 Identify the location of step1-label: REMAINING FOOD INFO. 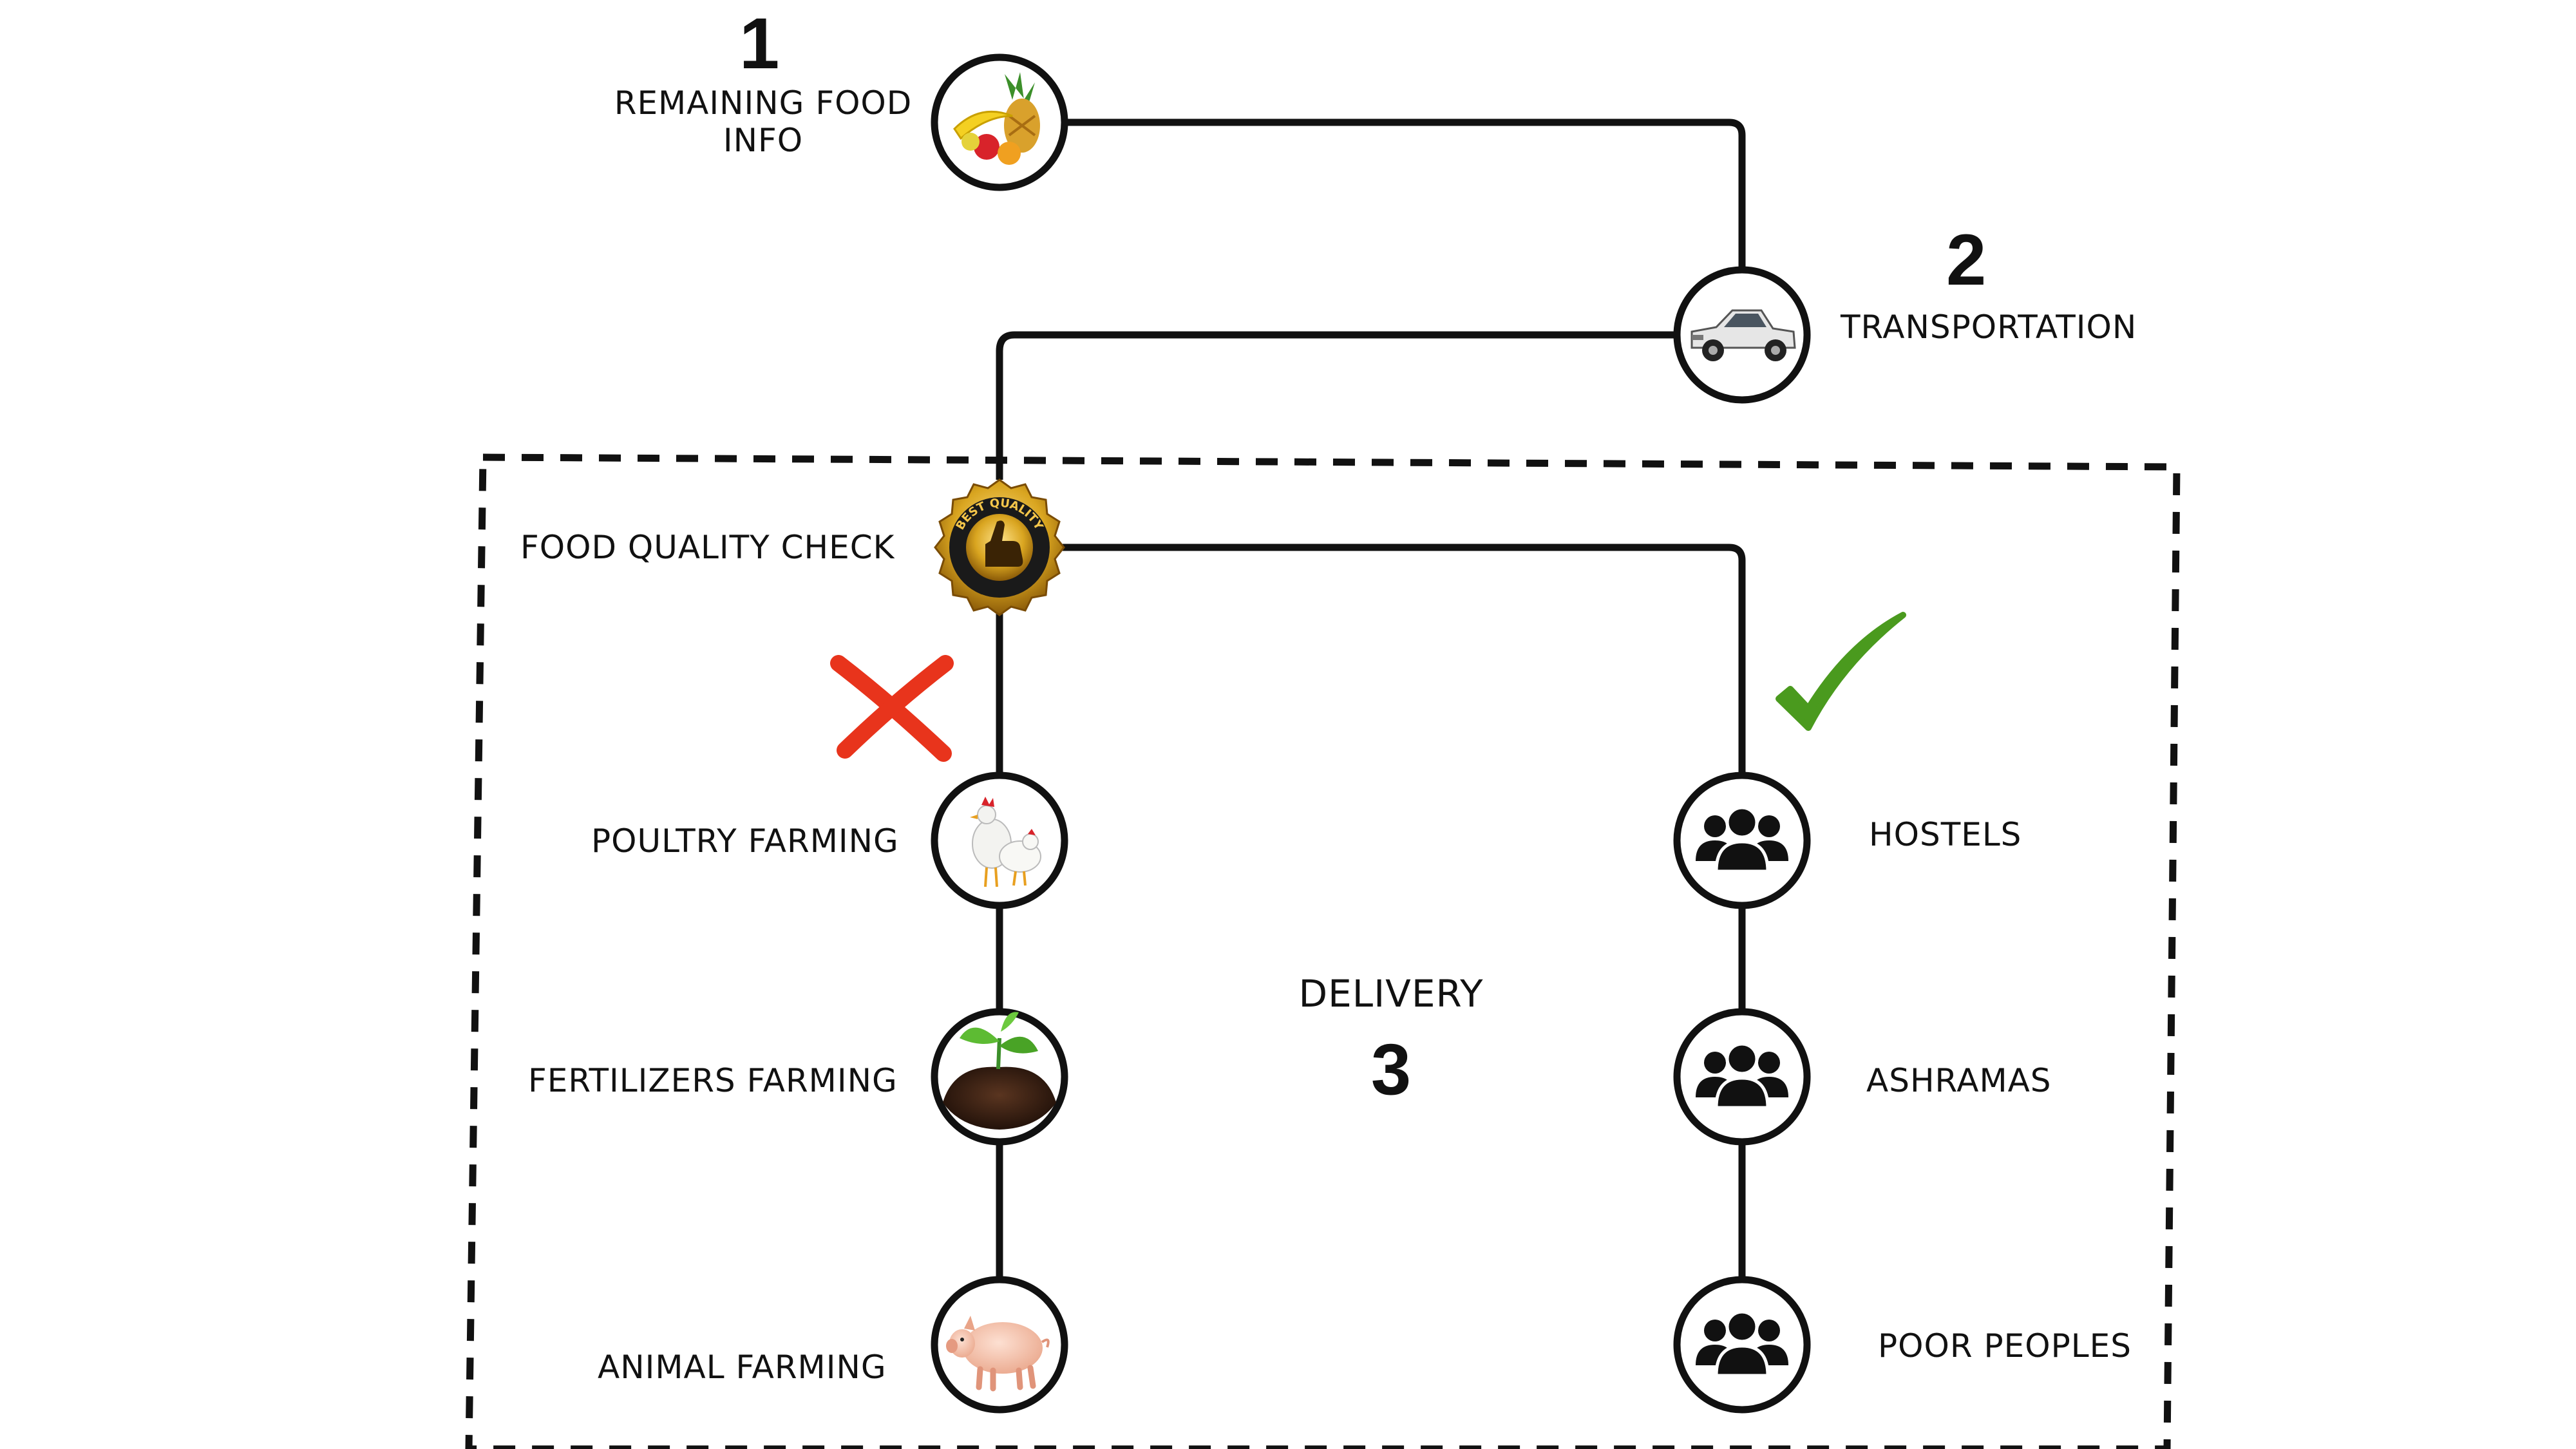
(763, 121).